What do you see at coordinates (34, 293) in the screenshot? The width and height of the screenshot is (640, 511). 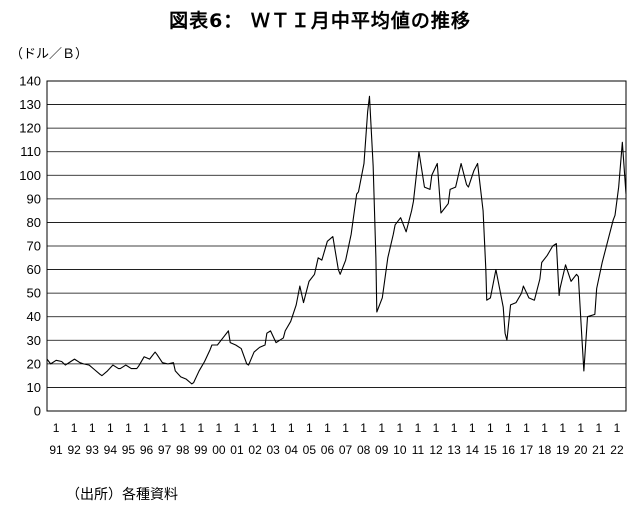 I see `y-tick-label: 50` at bounding box center [34, 293].